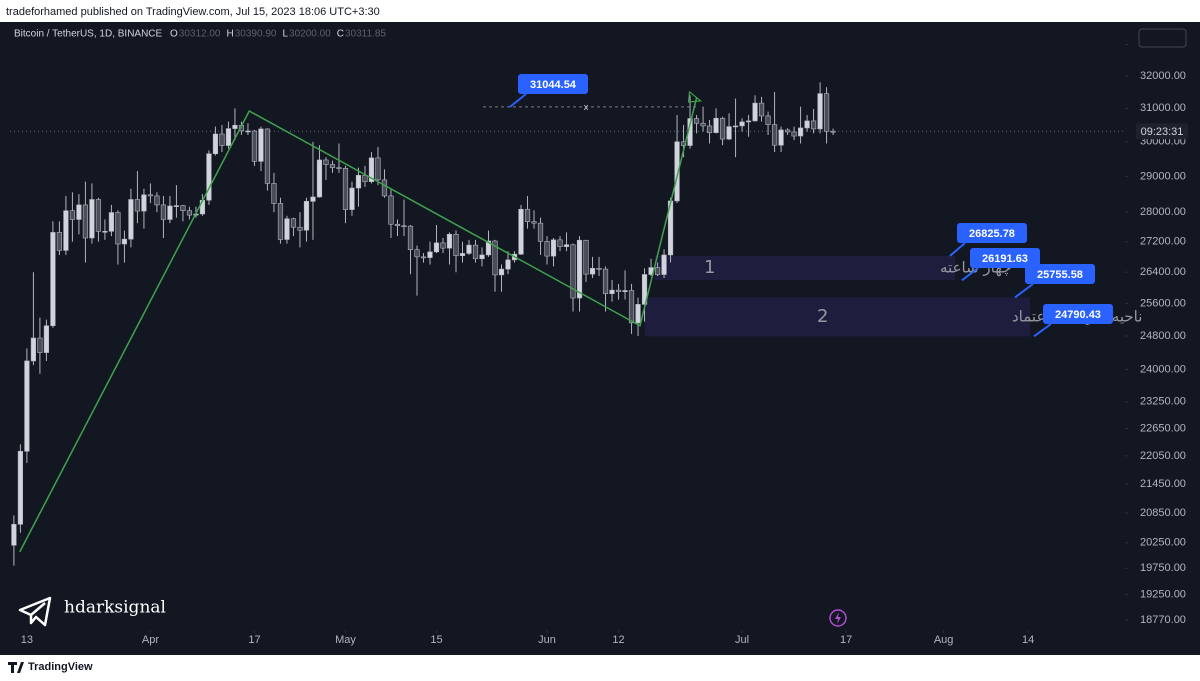 This screenshot has width=1200, height=681. What do you see at coordinates (285, 34) in the screenshot?
I see `ohlc-key: L` at bounding box center [285, 34].